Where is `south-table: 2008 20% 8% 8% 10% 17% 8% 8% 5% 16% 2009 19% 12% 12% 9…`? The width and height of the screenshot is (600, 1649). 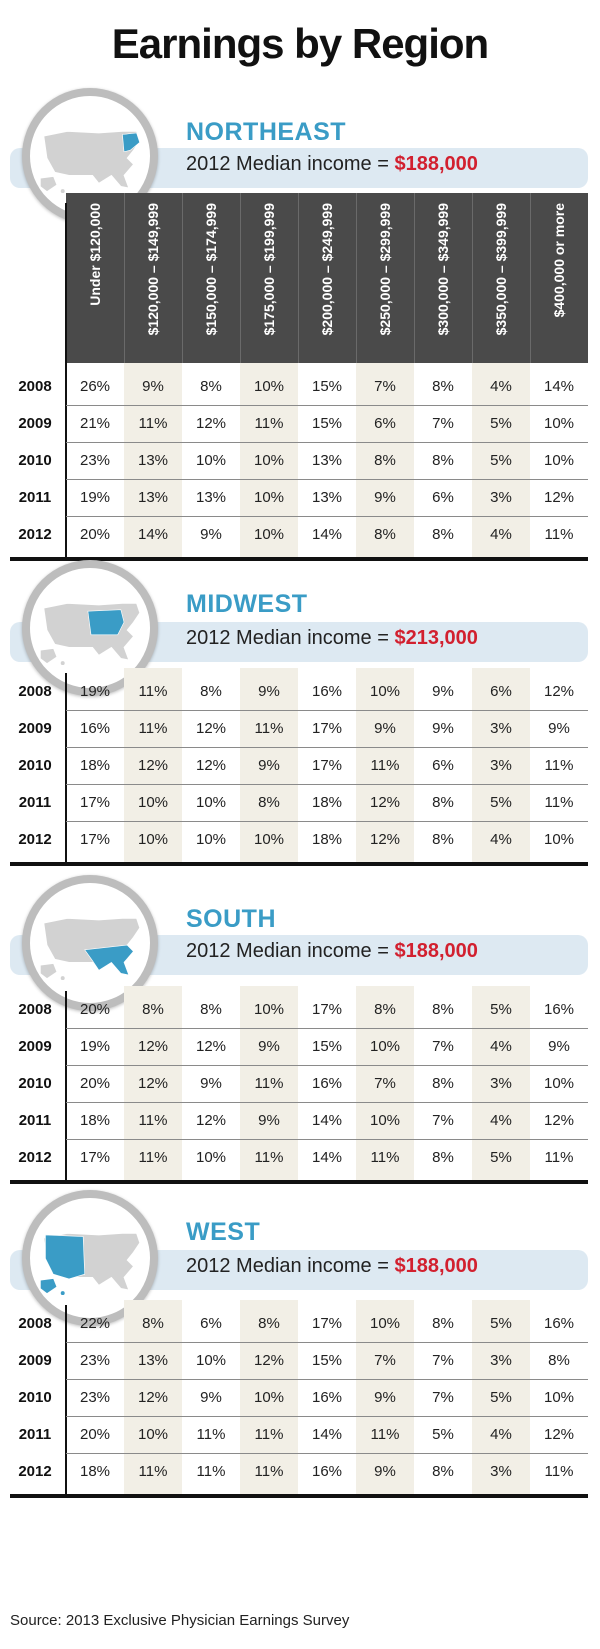 south-table: 2008 20% 8% 8% 10% 17% 8% 8% 5% 16% 2009 19% 12% 12% 9… is located at coordinates (299, 1086).